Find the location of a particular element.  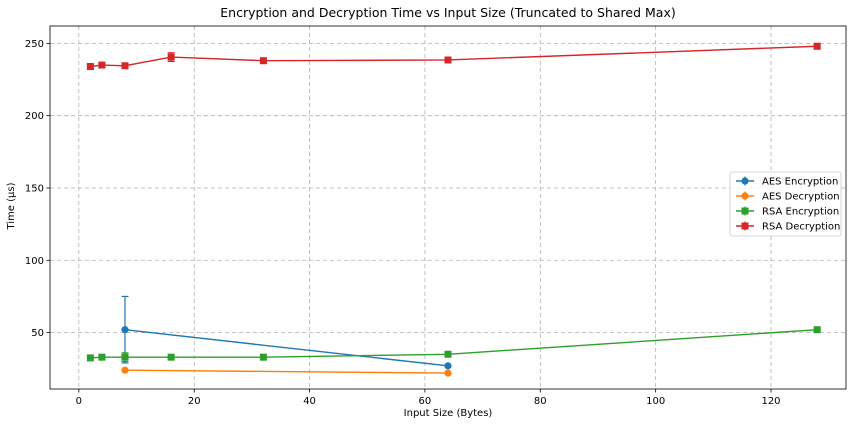

legend-item: AES Decryption is located at coordinates (788, 197).